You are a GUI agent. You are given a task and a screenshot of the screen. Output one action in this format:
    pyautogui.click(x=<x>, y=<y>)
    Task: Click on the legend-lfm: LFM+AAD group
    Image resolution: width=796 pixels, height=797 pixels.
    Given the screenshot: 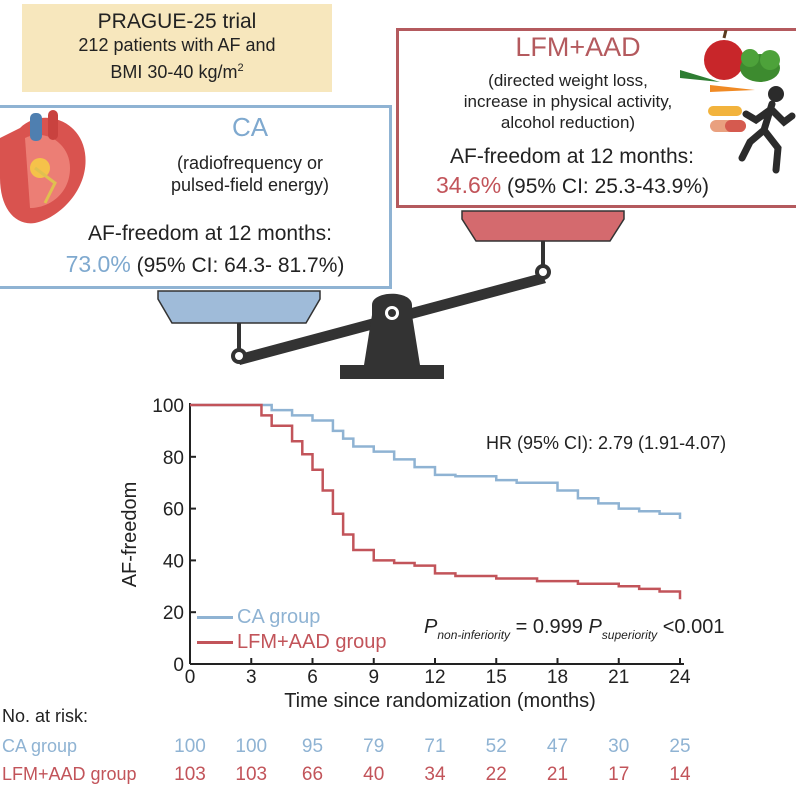 What is the action you would take?
    pyautogui.click(x=292, y=642)
    